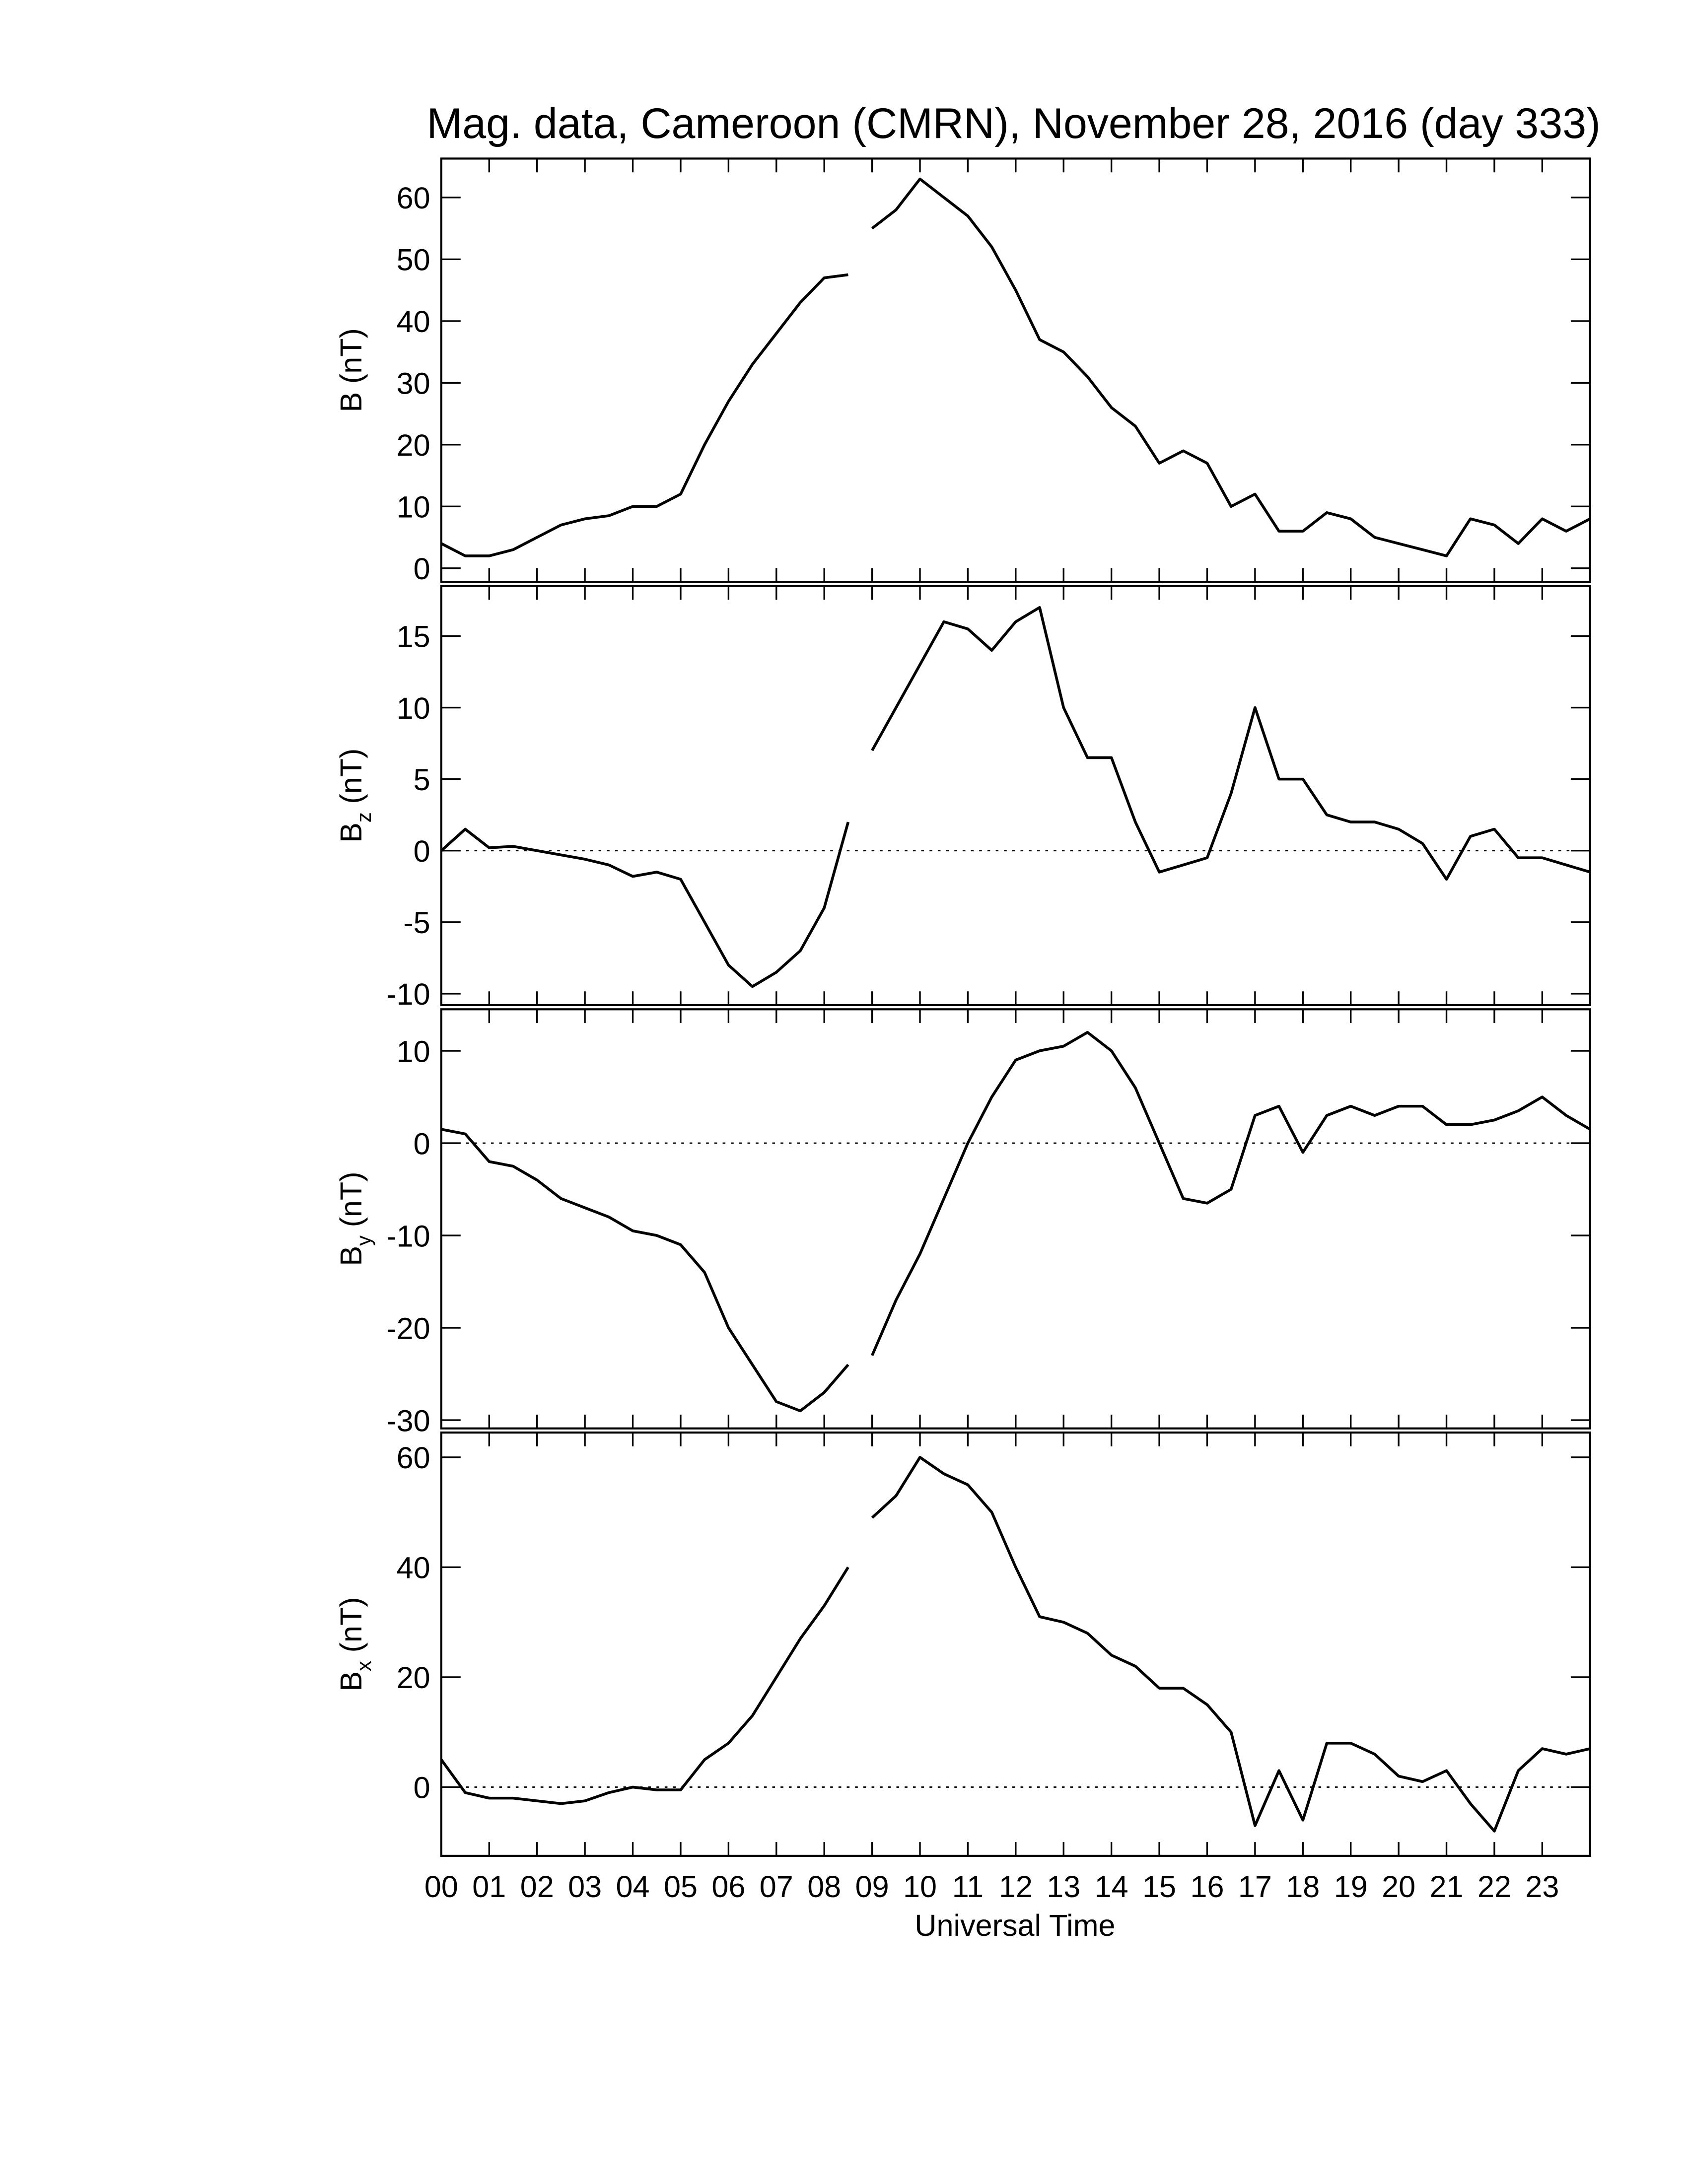 The width and height of the screenshot is (1688, 2184). I want to click on x-tick-label: 20, so click(1398, 1887).